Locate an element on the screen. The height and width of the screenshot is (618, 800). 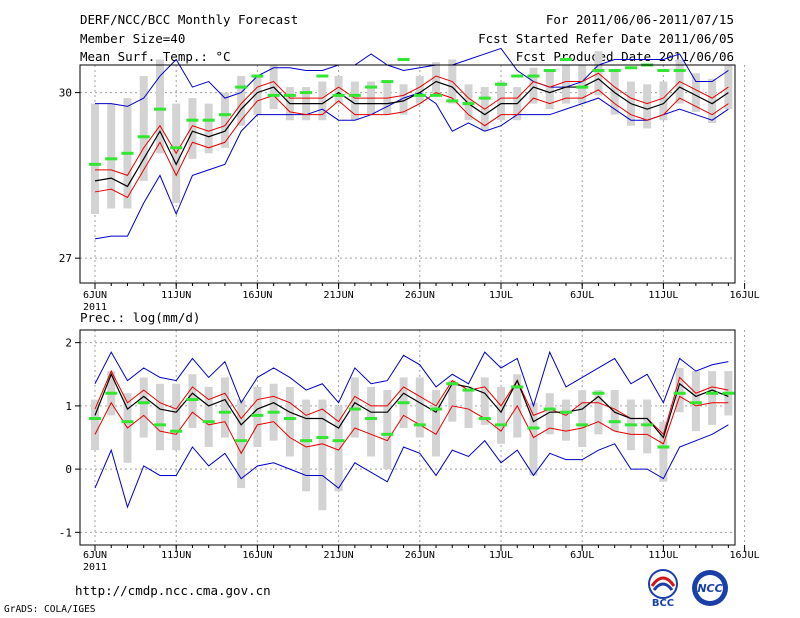
lower-envelope-line is located at coordinates (411, 466).